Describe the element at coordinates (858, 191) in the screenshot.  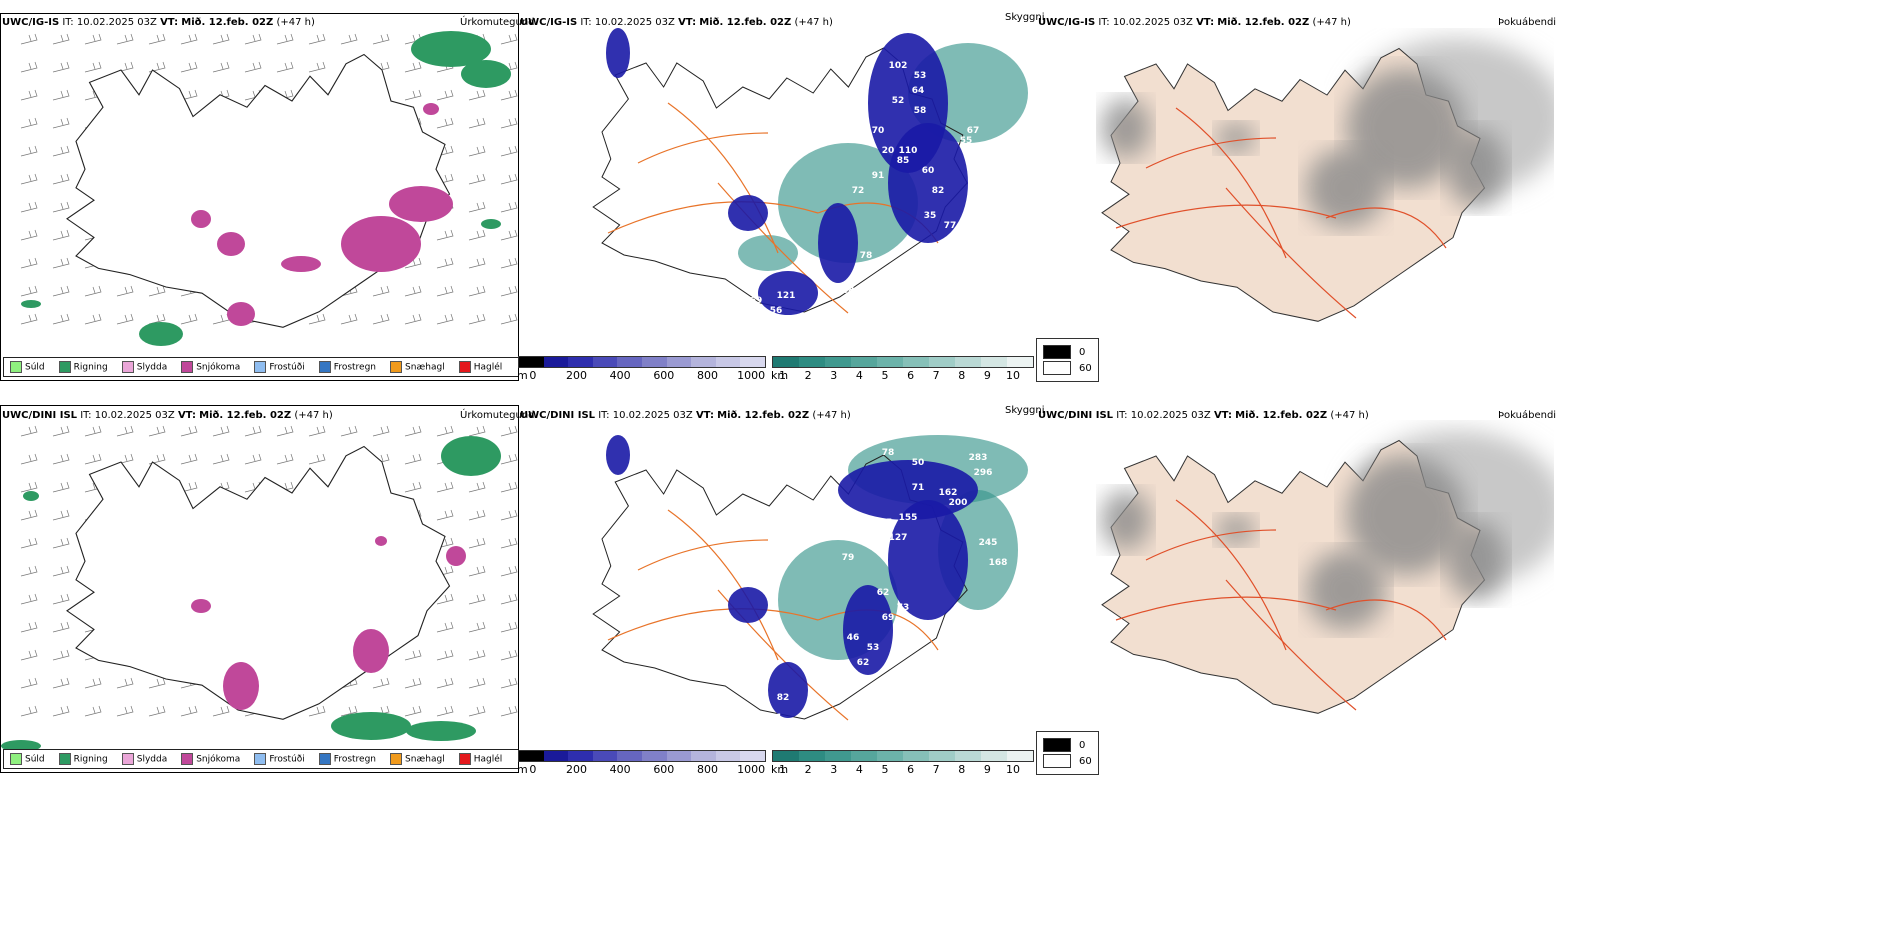
I see `cloud-base-value: 72` at that location.